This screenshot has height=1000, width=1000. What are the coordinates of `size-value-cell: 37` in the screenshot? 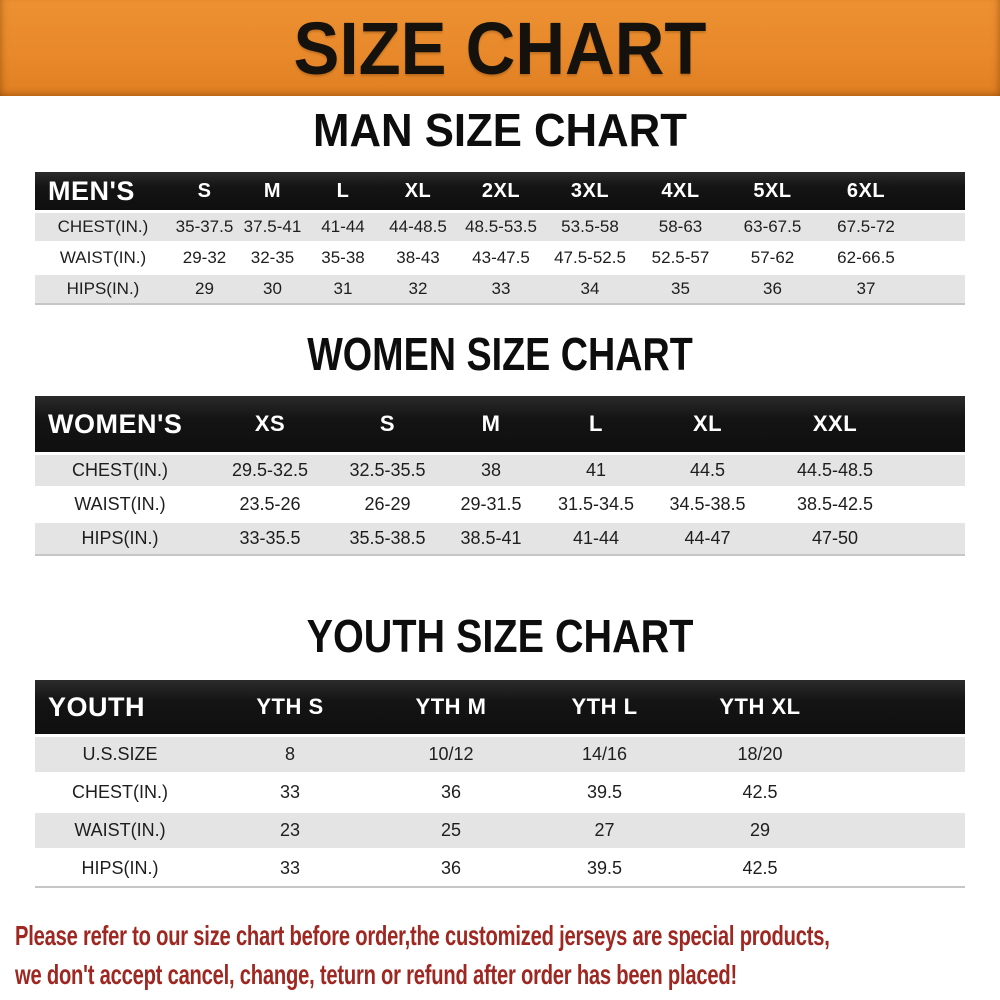 It's located at (866, 290).